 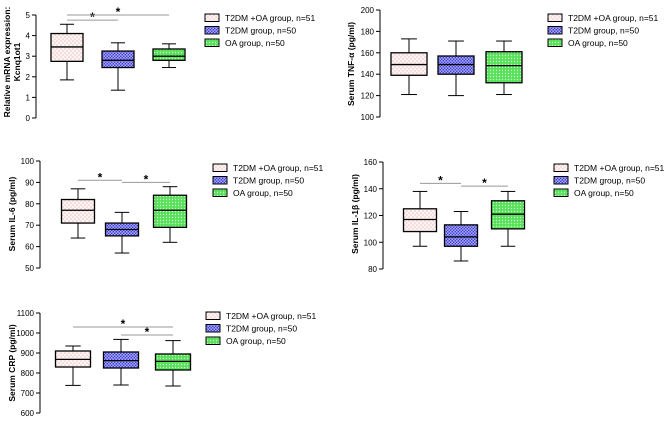 I want to click on y-tick-label: 70, so click(x=29, y=225).